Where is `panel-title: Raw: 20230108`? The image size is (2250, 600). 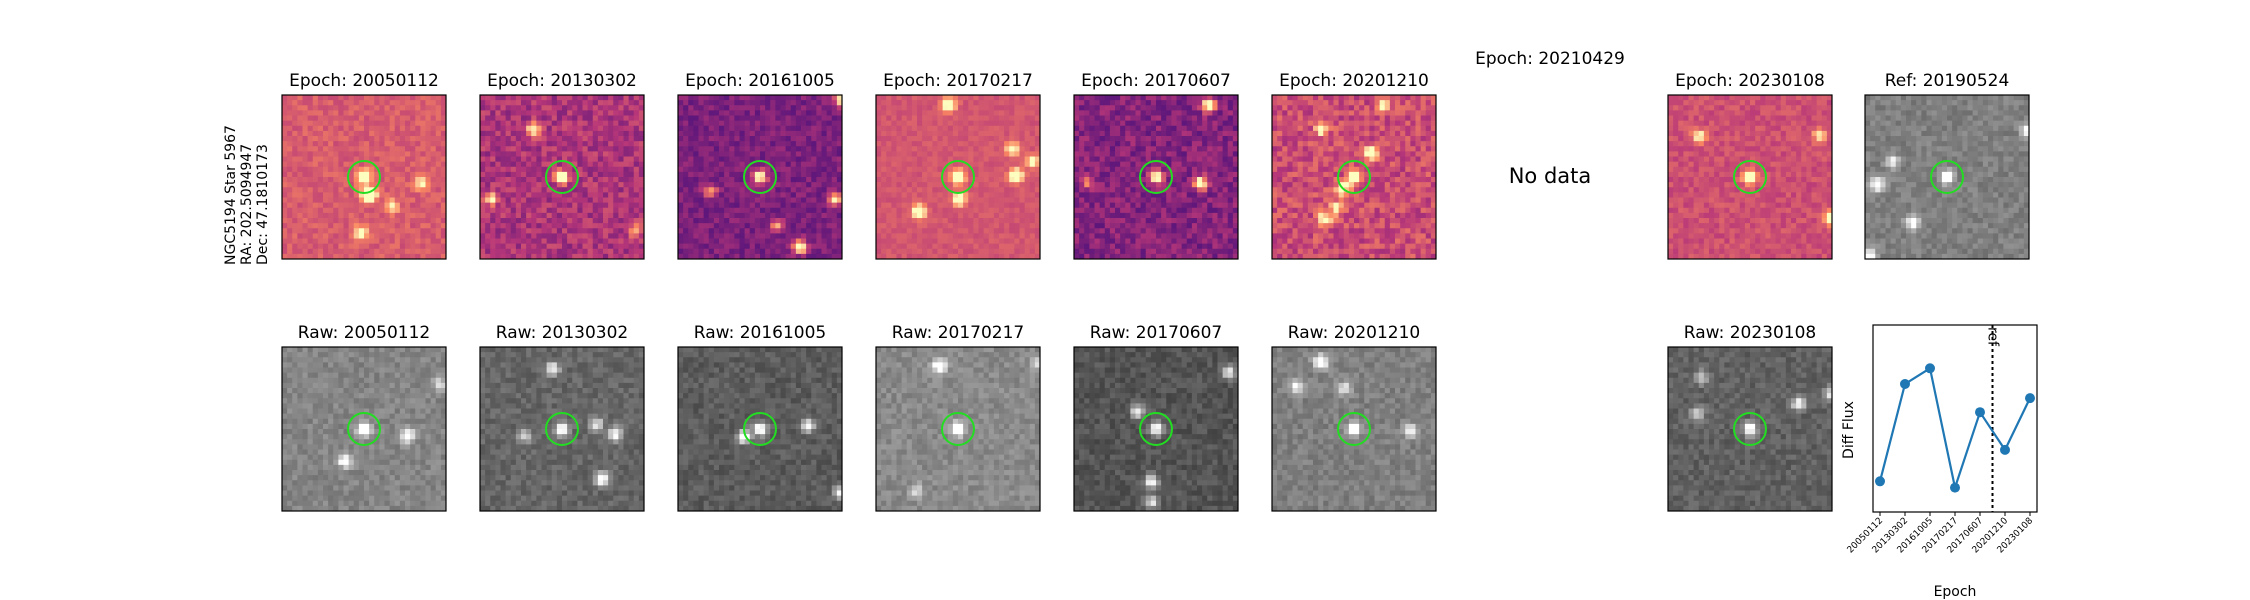 panel-title: Raw: 20230108 is located at coordinates (1750, 333).